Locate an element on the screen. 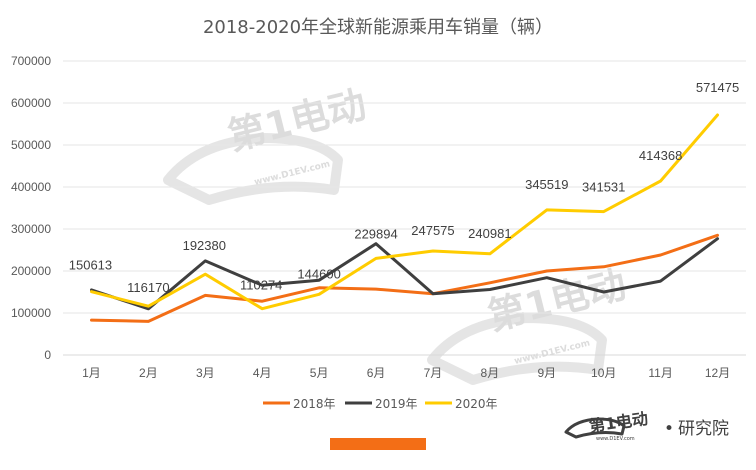  data-label: 110274 is located at coordinates (261, 285).